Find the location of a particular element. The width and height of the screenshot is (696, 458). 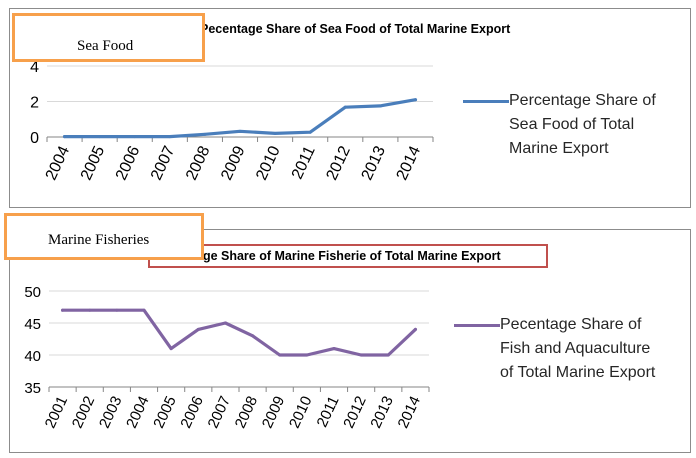

marine-fisheries-x-tick-label: 2008 is located at coordinates (247, 412).